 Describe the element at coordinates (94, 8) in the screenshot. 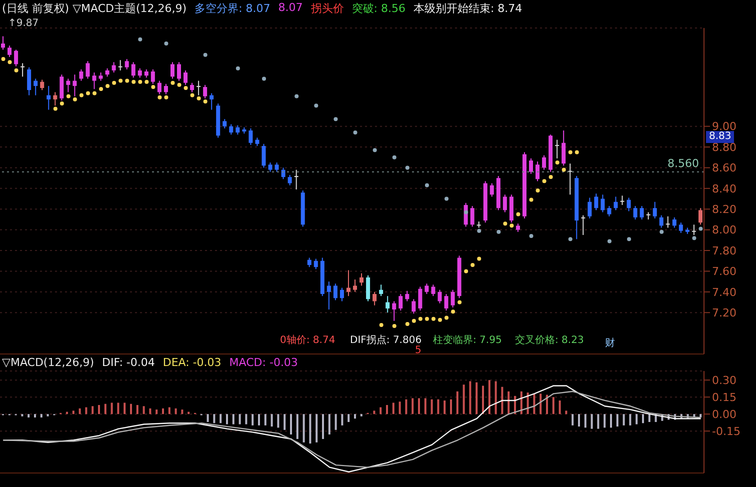

I see `chart-title: (日线 前复权) ▽MACD主题(12,26,9)` at that location.